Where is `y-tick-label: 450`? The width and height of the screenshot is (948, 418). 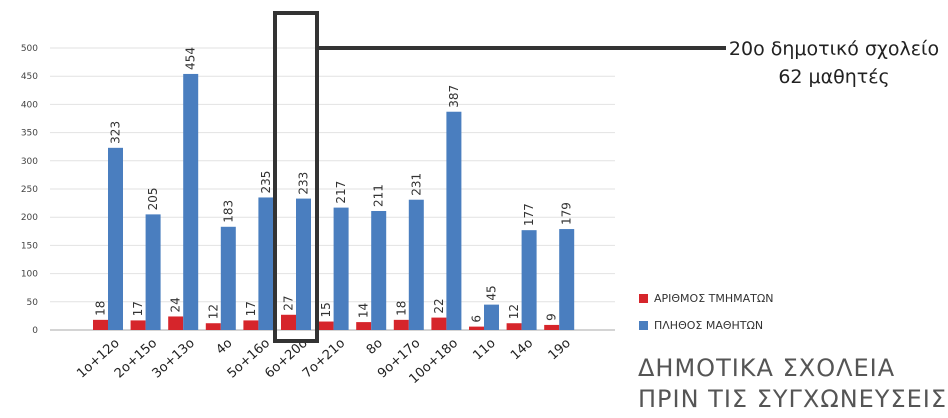
y-tick-label: 450 is located at coordinates (29, 77).